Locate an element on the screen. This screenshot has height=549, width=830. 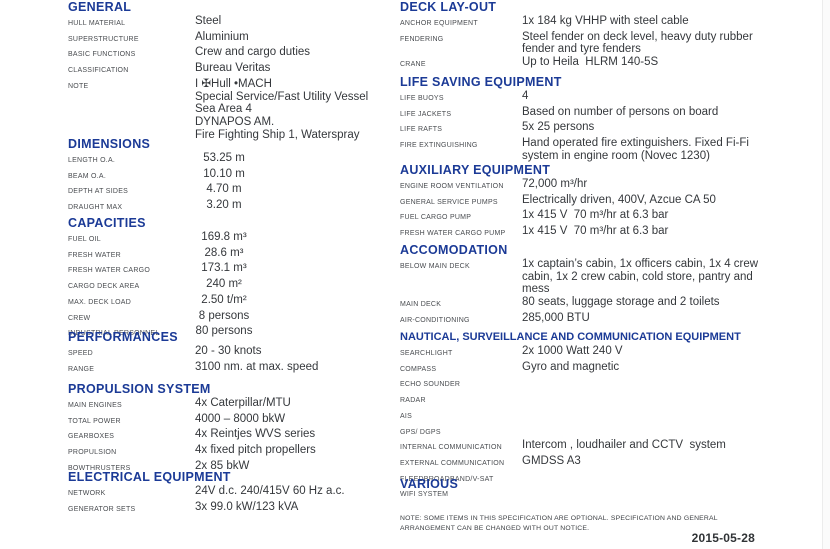
spec-label: FRESH WATER CARGO PUMP is located at coordinates (453, 234).